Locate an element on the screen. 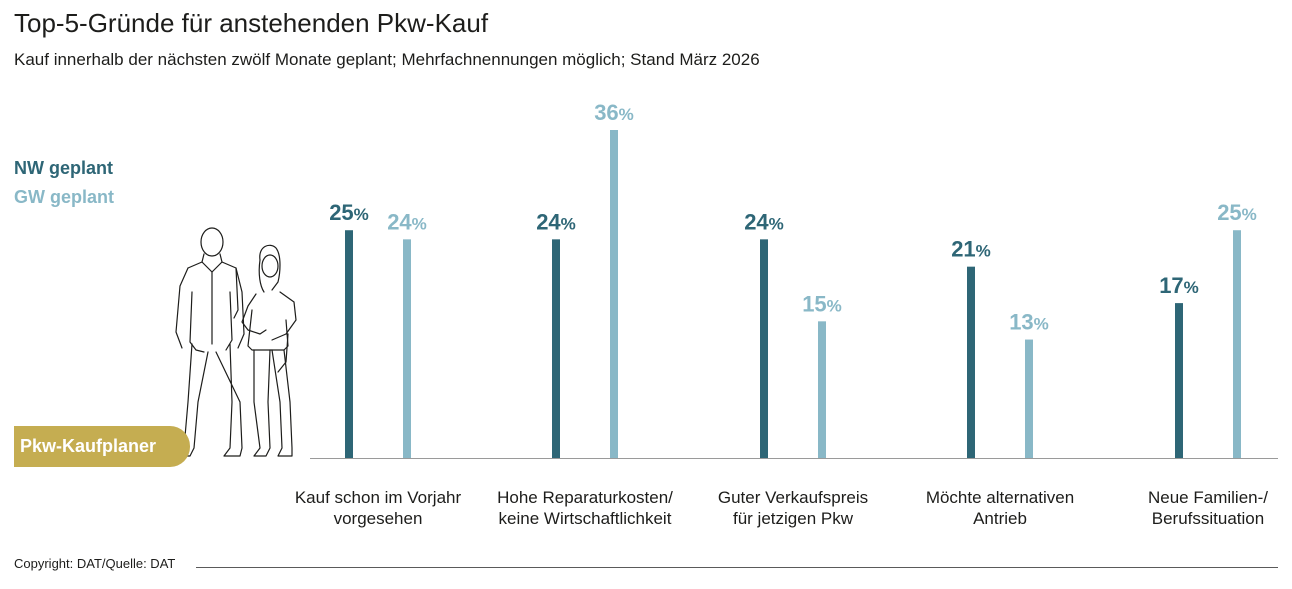 This screenshot has height=589, width=1292. chart-title: Top-5-Gründe für anstehenden Pkw-Kauf is located at coordinates (251, 23).